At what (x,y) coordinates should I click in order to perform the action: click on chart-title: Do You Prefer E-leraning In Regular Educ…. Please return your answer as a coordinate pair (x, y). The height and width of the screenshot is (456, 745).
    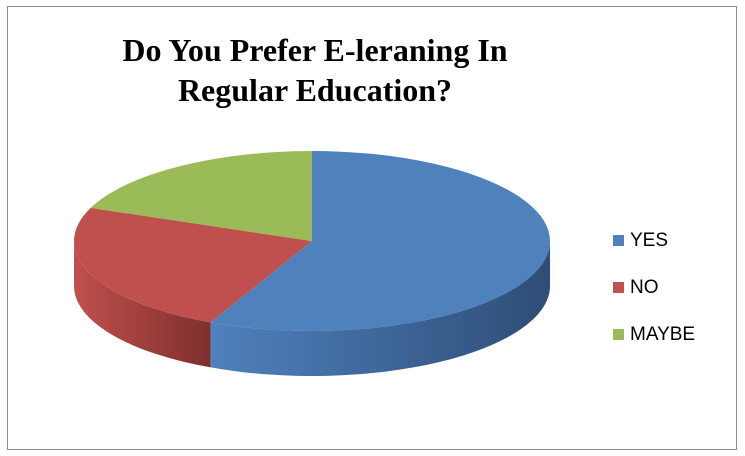
    Looking at the image, I should click on (315, 70).